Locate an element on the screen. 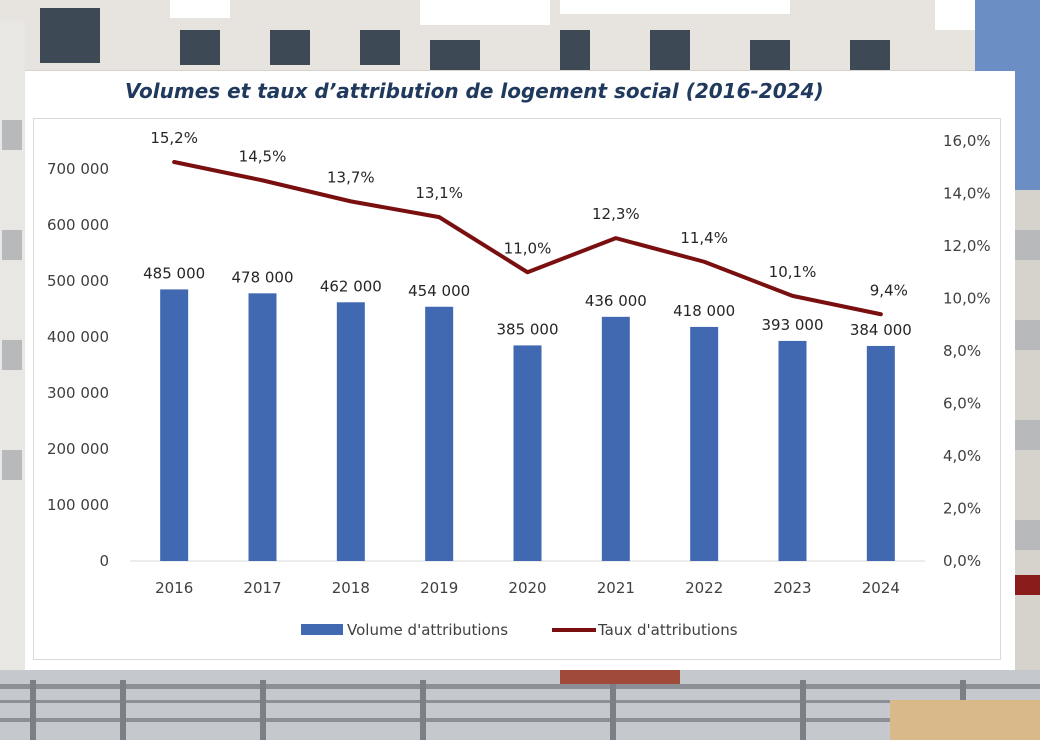  line-data-label: 11,0% is located at coordinates (528, 248).